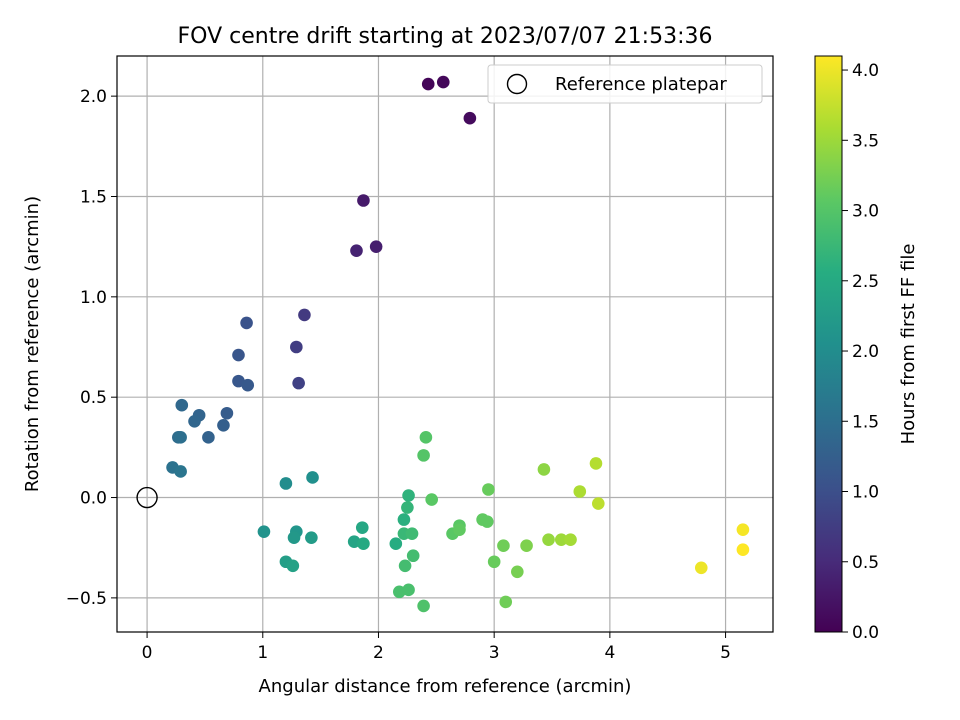  What do you see at coordinates (865, 282) in the screenshot?
I see `colorbar-tick-label: 2.5` at bounding box center [865, 282].